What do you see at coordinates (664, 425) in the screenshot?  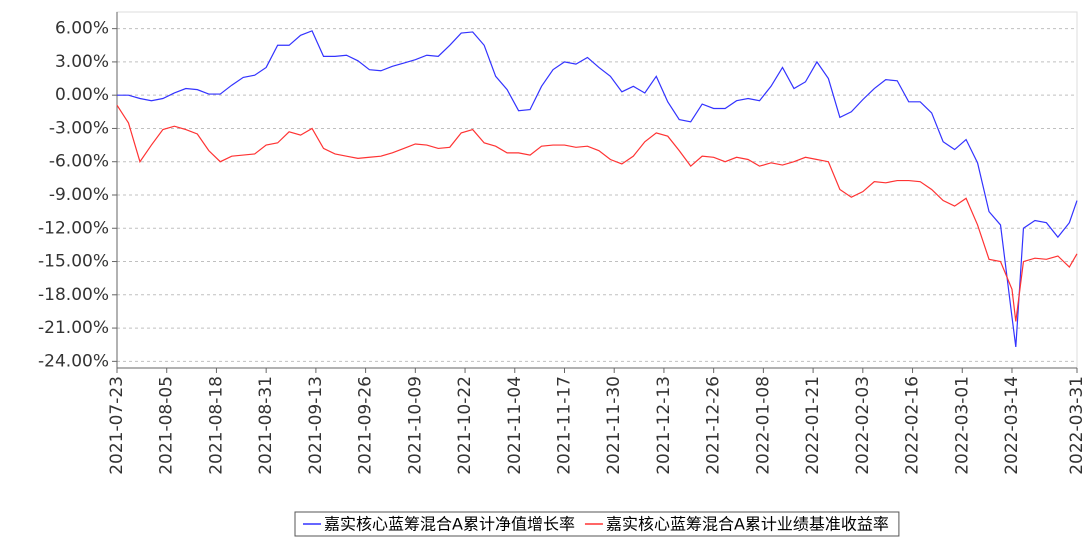 I see `x-tick-label: 2021-12-13` at bounding box center [664, 425].